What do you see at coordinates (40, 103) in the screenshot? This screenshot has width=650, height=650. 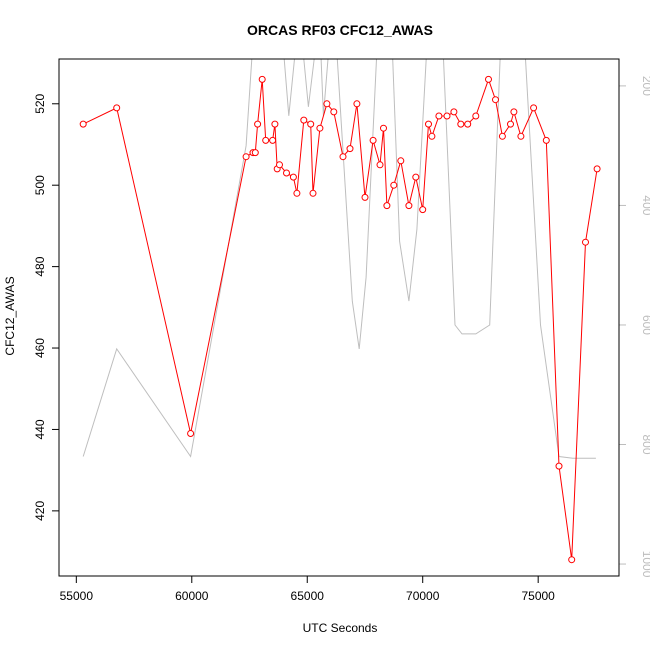 I see `y-tick-label: 520` at bounding box center [40, 103].